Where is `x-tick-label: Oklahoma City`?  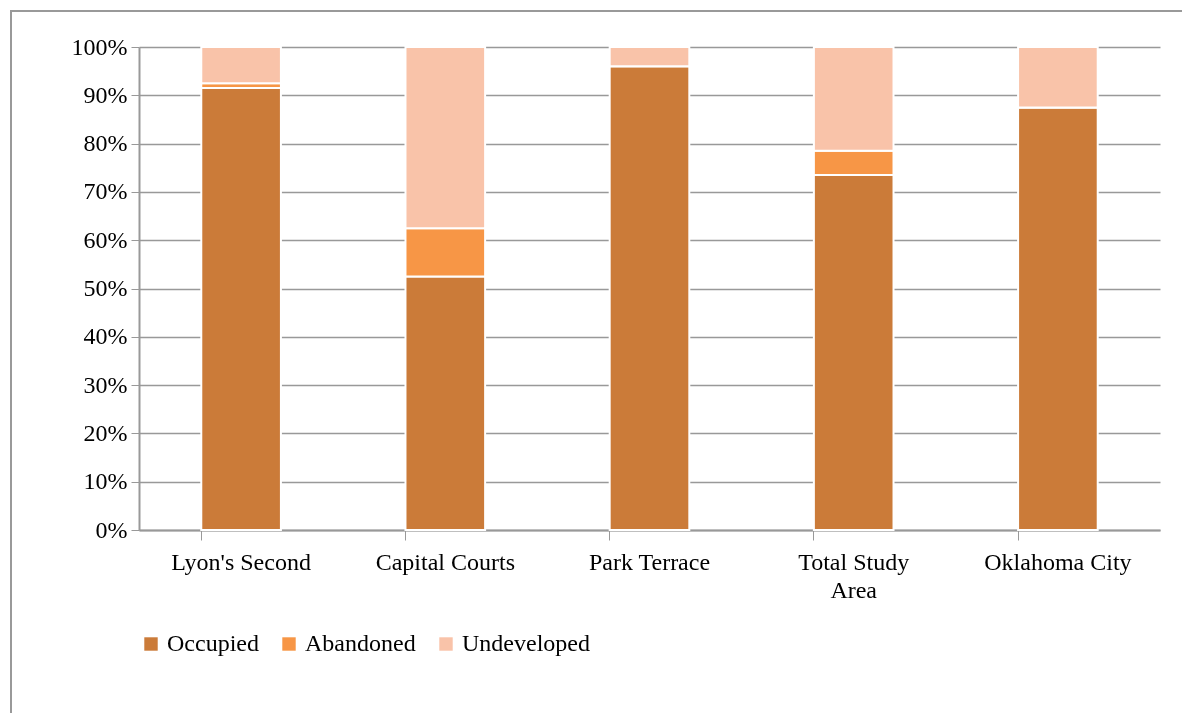 x-tick-label: Oklahoma City is located at coordinates (1058, 561).